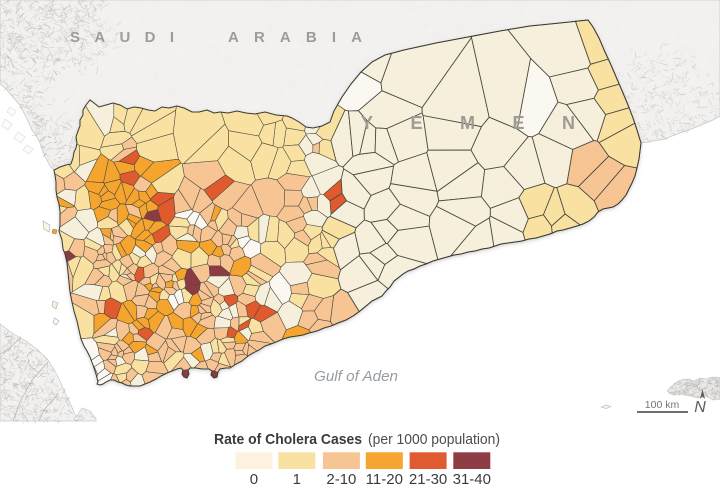 The image size is (720, 498). Describe the element at coordinates (700, 407) in the screenshot. I see `svg-text: N` at that location.